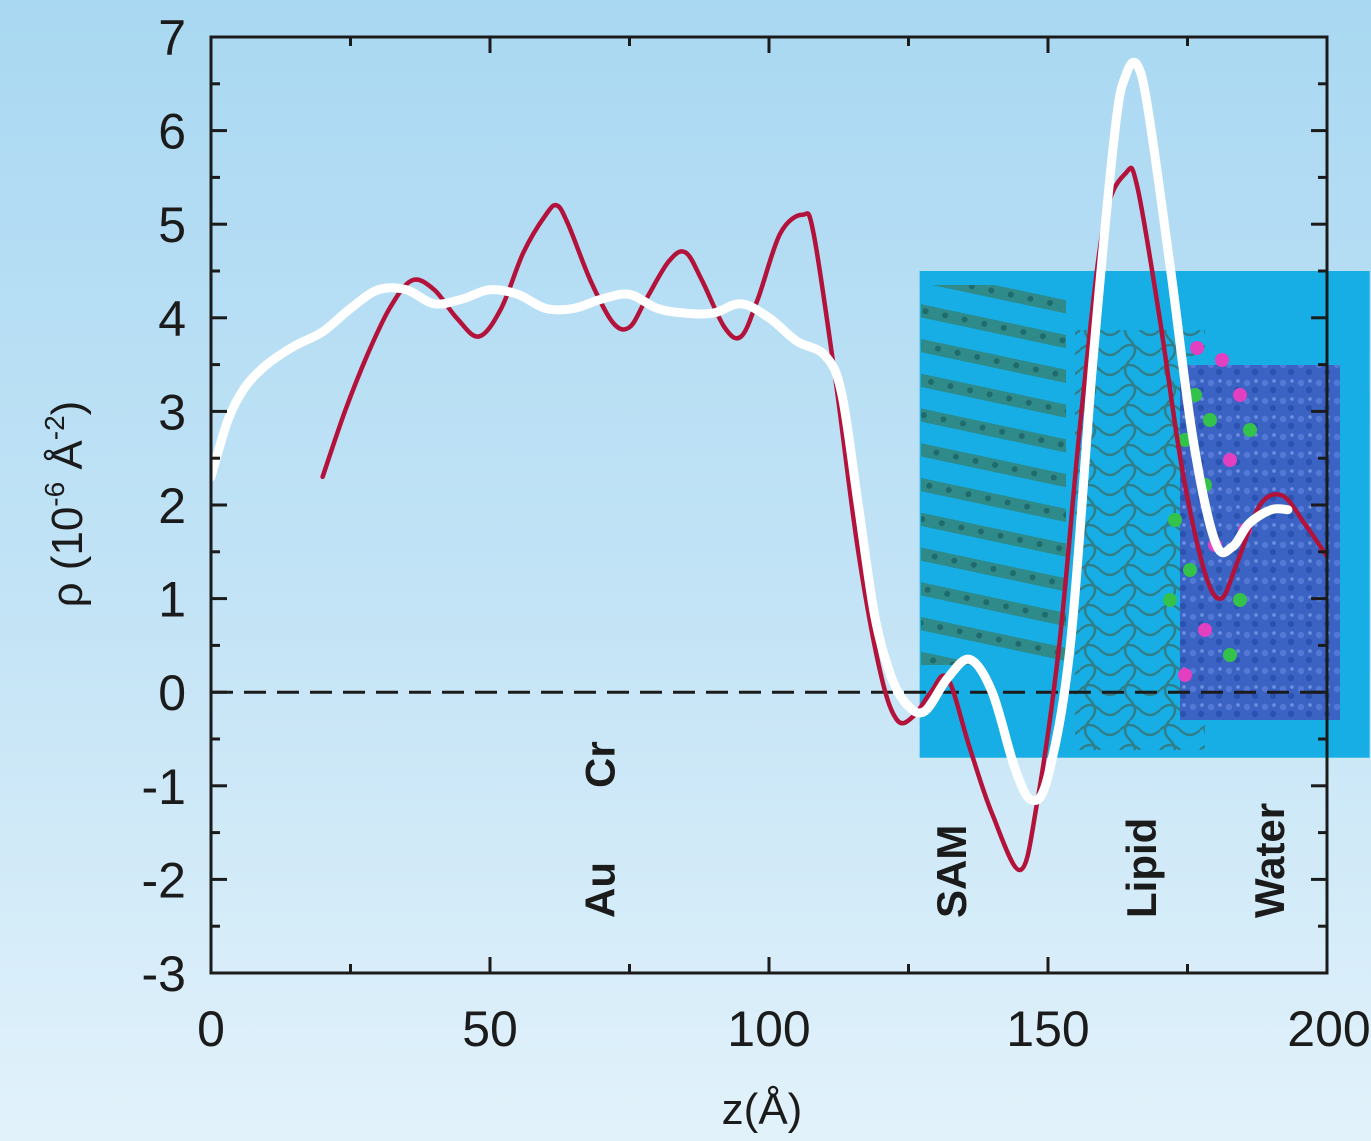 The height and width of the screenshot is (1141, 1371). Describe the element at coordinates (993, 475) in the screenshot. I see `inset-sam-region` at that location.